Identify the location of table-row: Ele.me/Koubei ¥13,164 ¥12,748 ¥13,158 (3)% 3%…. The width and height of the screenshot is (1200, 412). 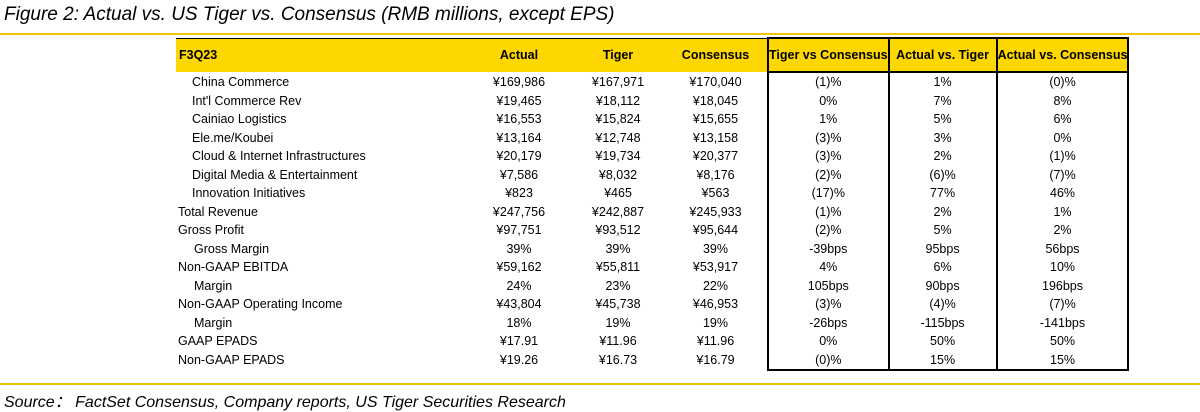
(653, 137).